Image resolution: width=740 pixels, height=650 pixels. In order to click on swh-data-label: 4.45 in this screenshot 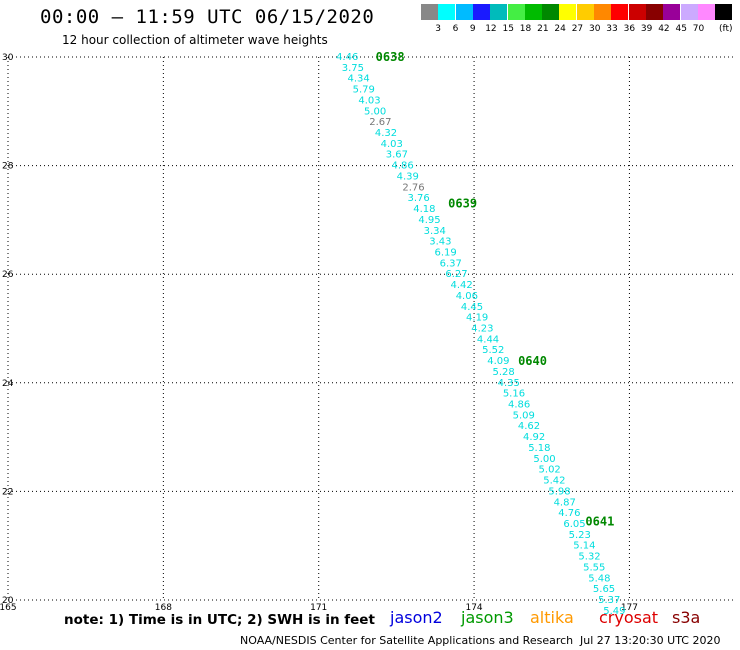, I will do `click(472, 307)`.